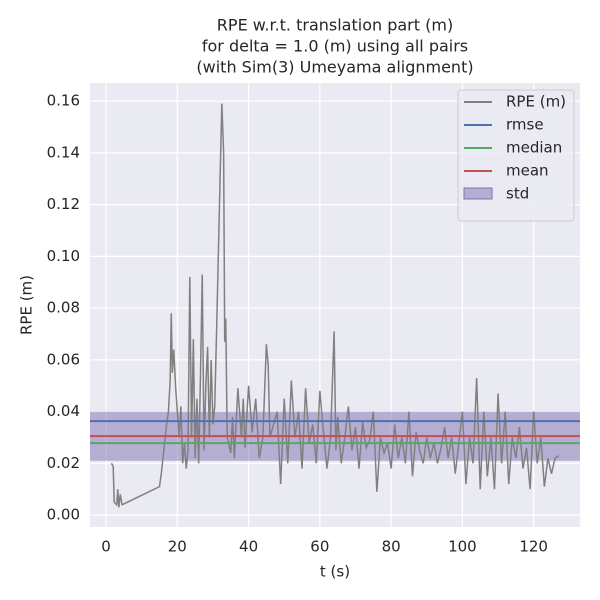 This screenshot has height=600, width=600. Describe the element at coordinates (391, 547) in the screenshot. I see `x-tick-label: 80` at that location.